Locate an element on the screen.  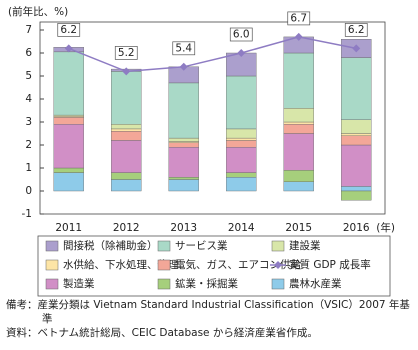
legend-label: 水供給、下水処理、修理 is located at coordinates (121, 264).